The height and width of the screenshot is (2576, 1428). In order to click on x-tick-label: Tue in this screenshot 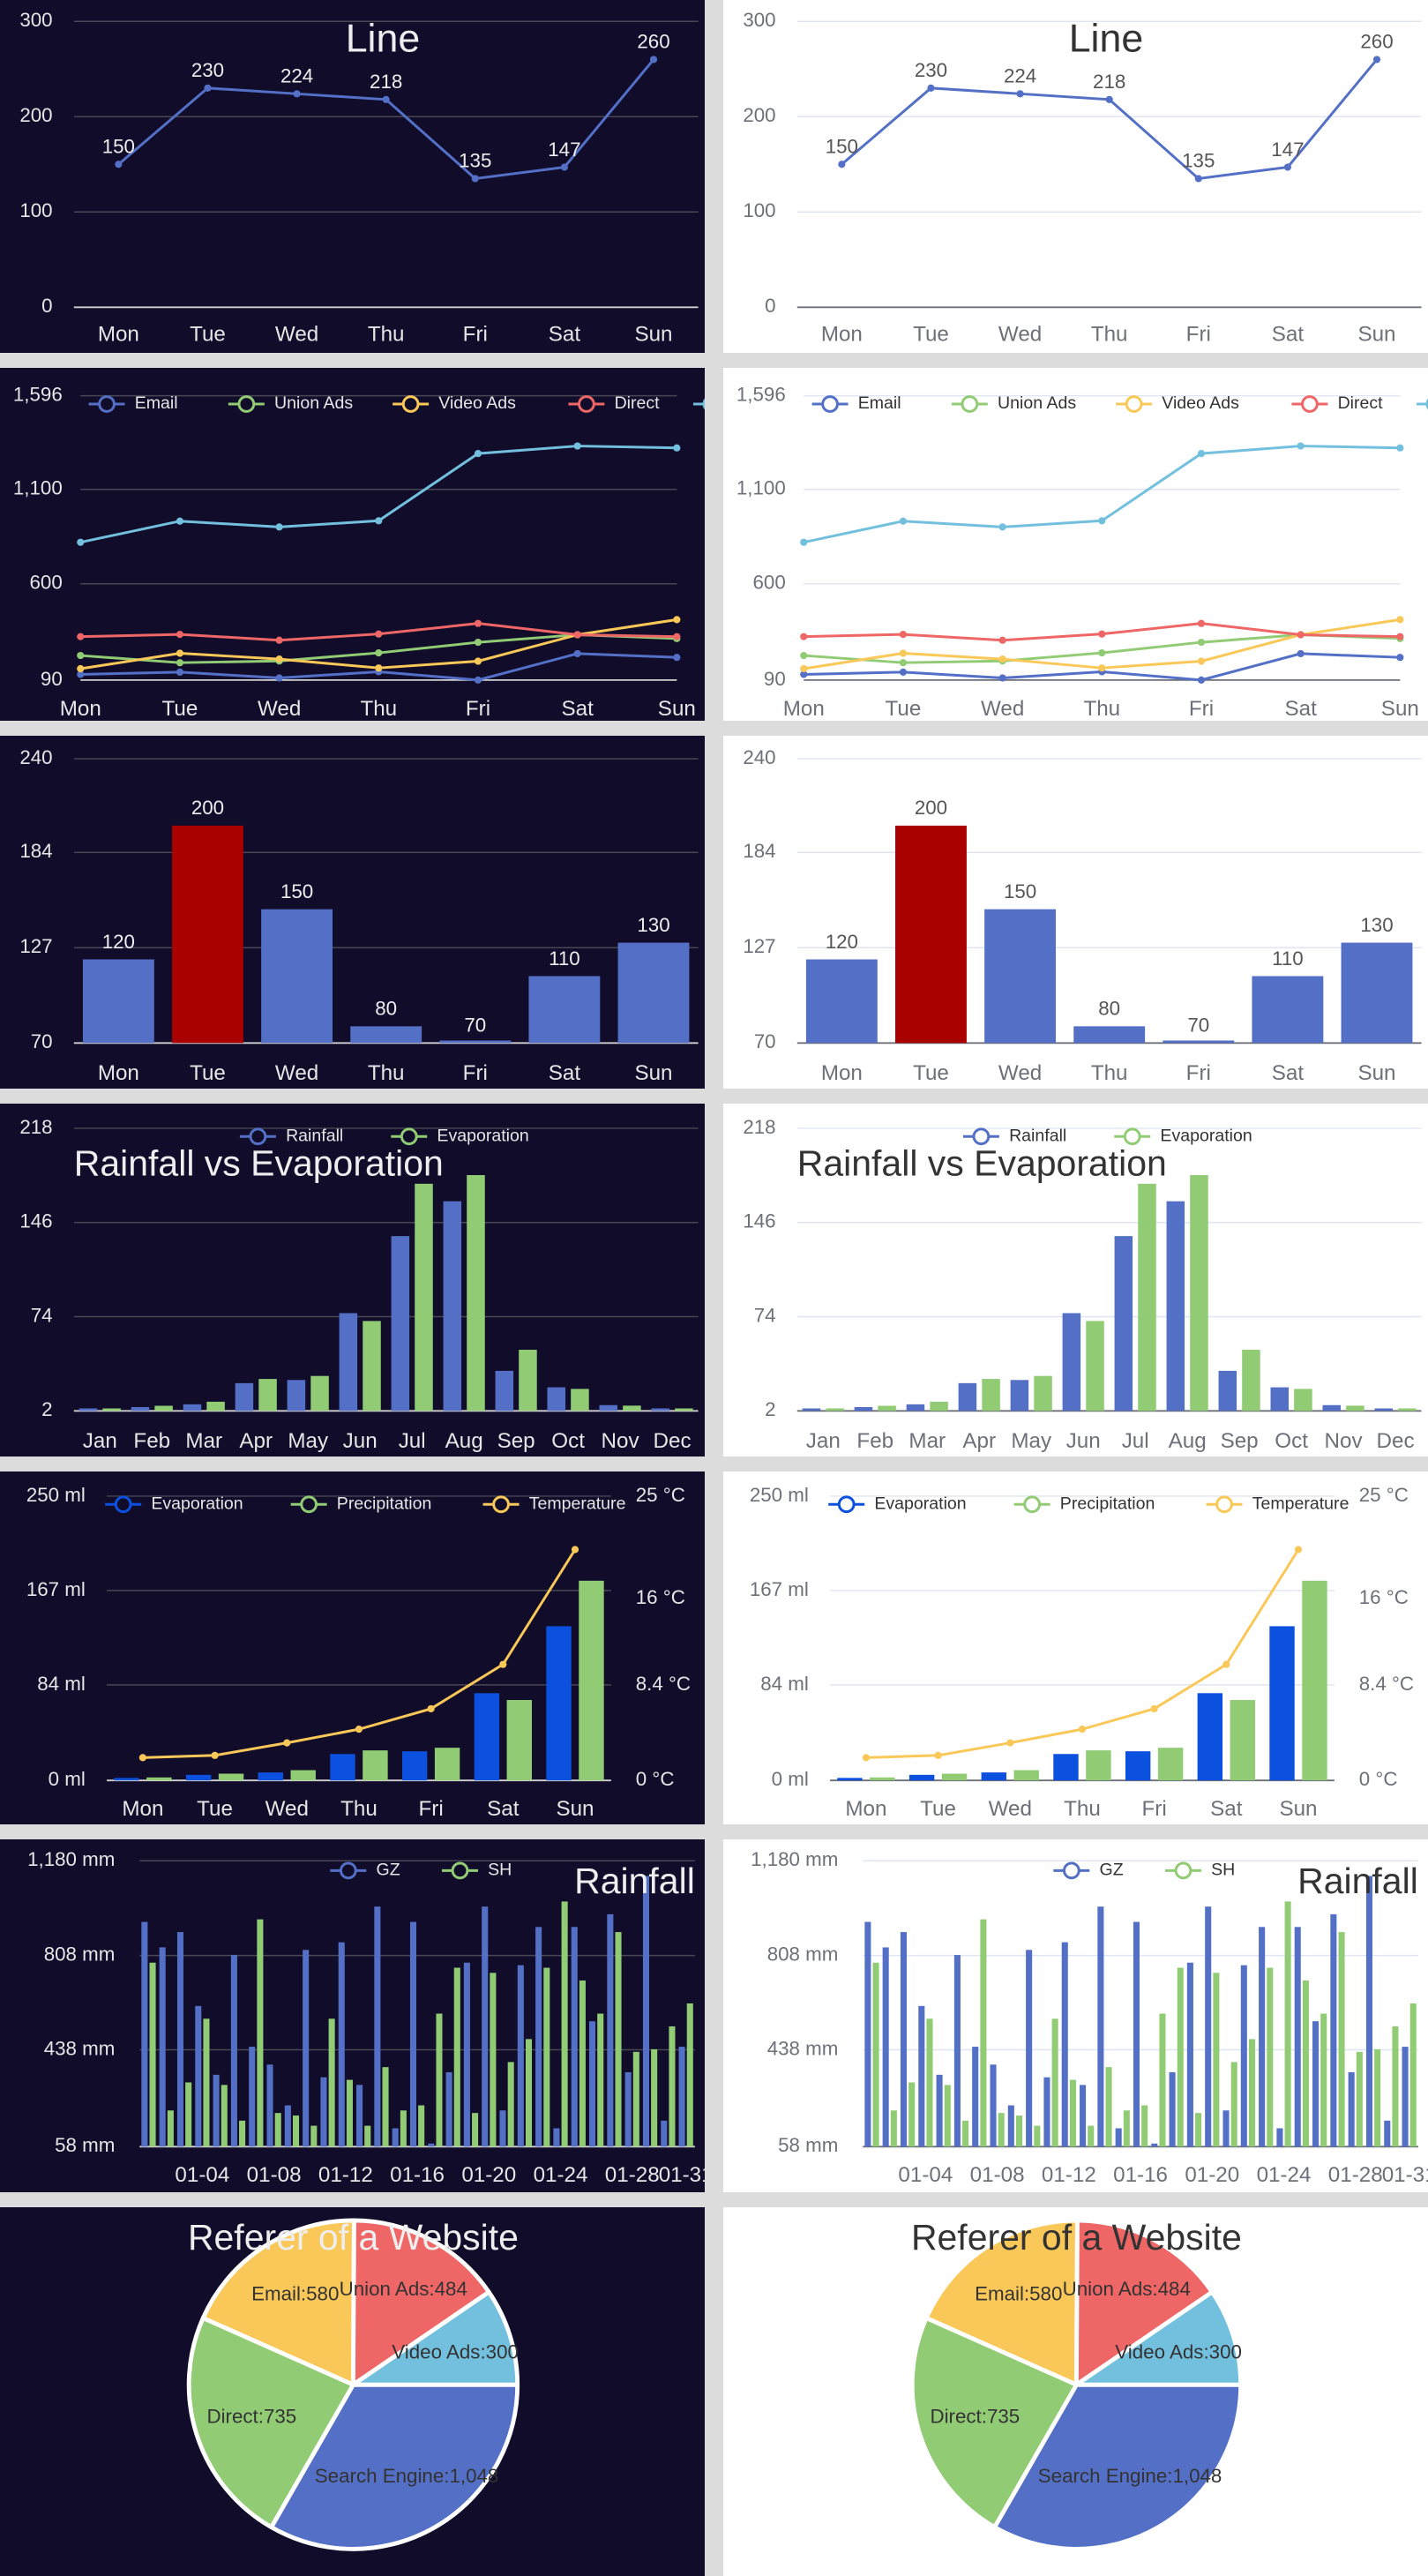, I will do `click(215, 1809)`.